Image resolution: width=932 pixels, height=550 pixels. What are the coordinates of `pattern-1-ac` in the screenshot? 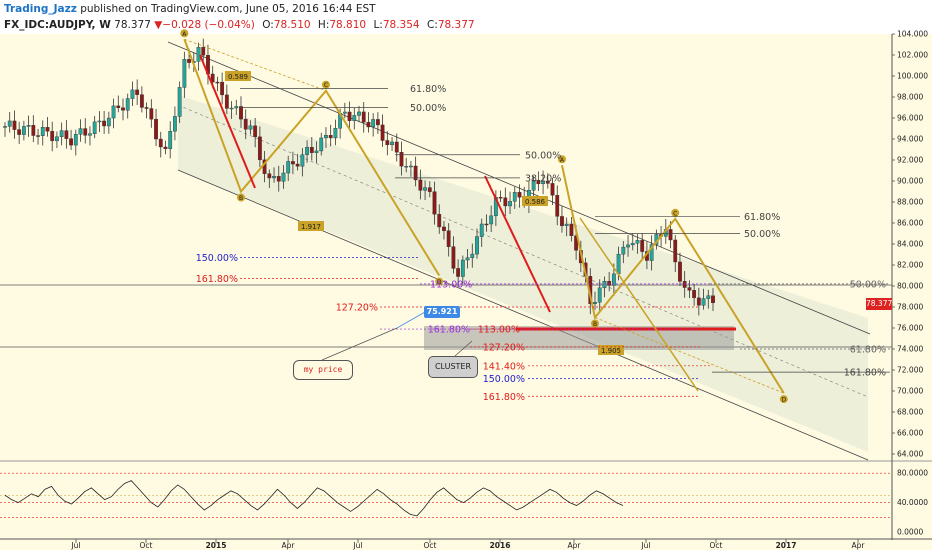 It's located at (255, 65).